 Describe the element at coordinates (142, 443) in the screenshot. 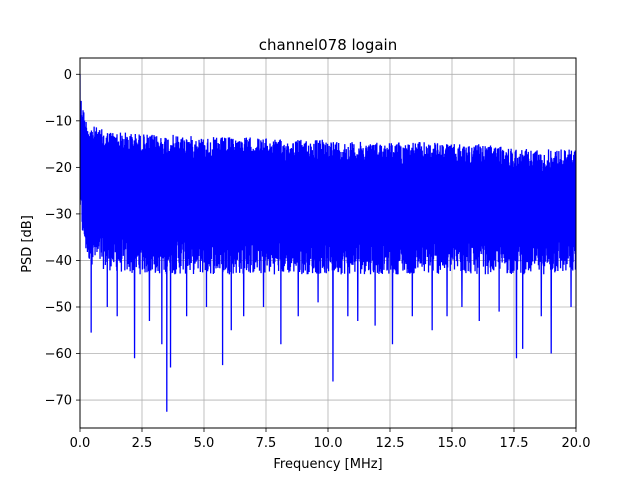

I see `x-tick-label: 2.5` at that location.